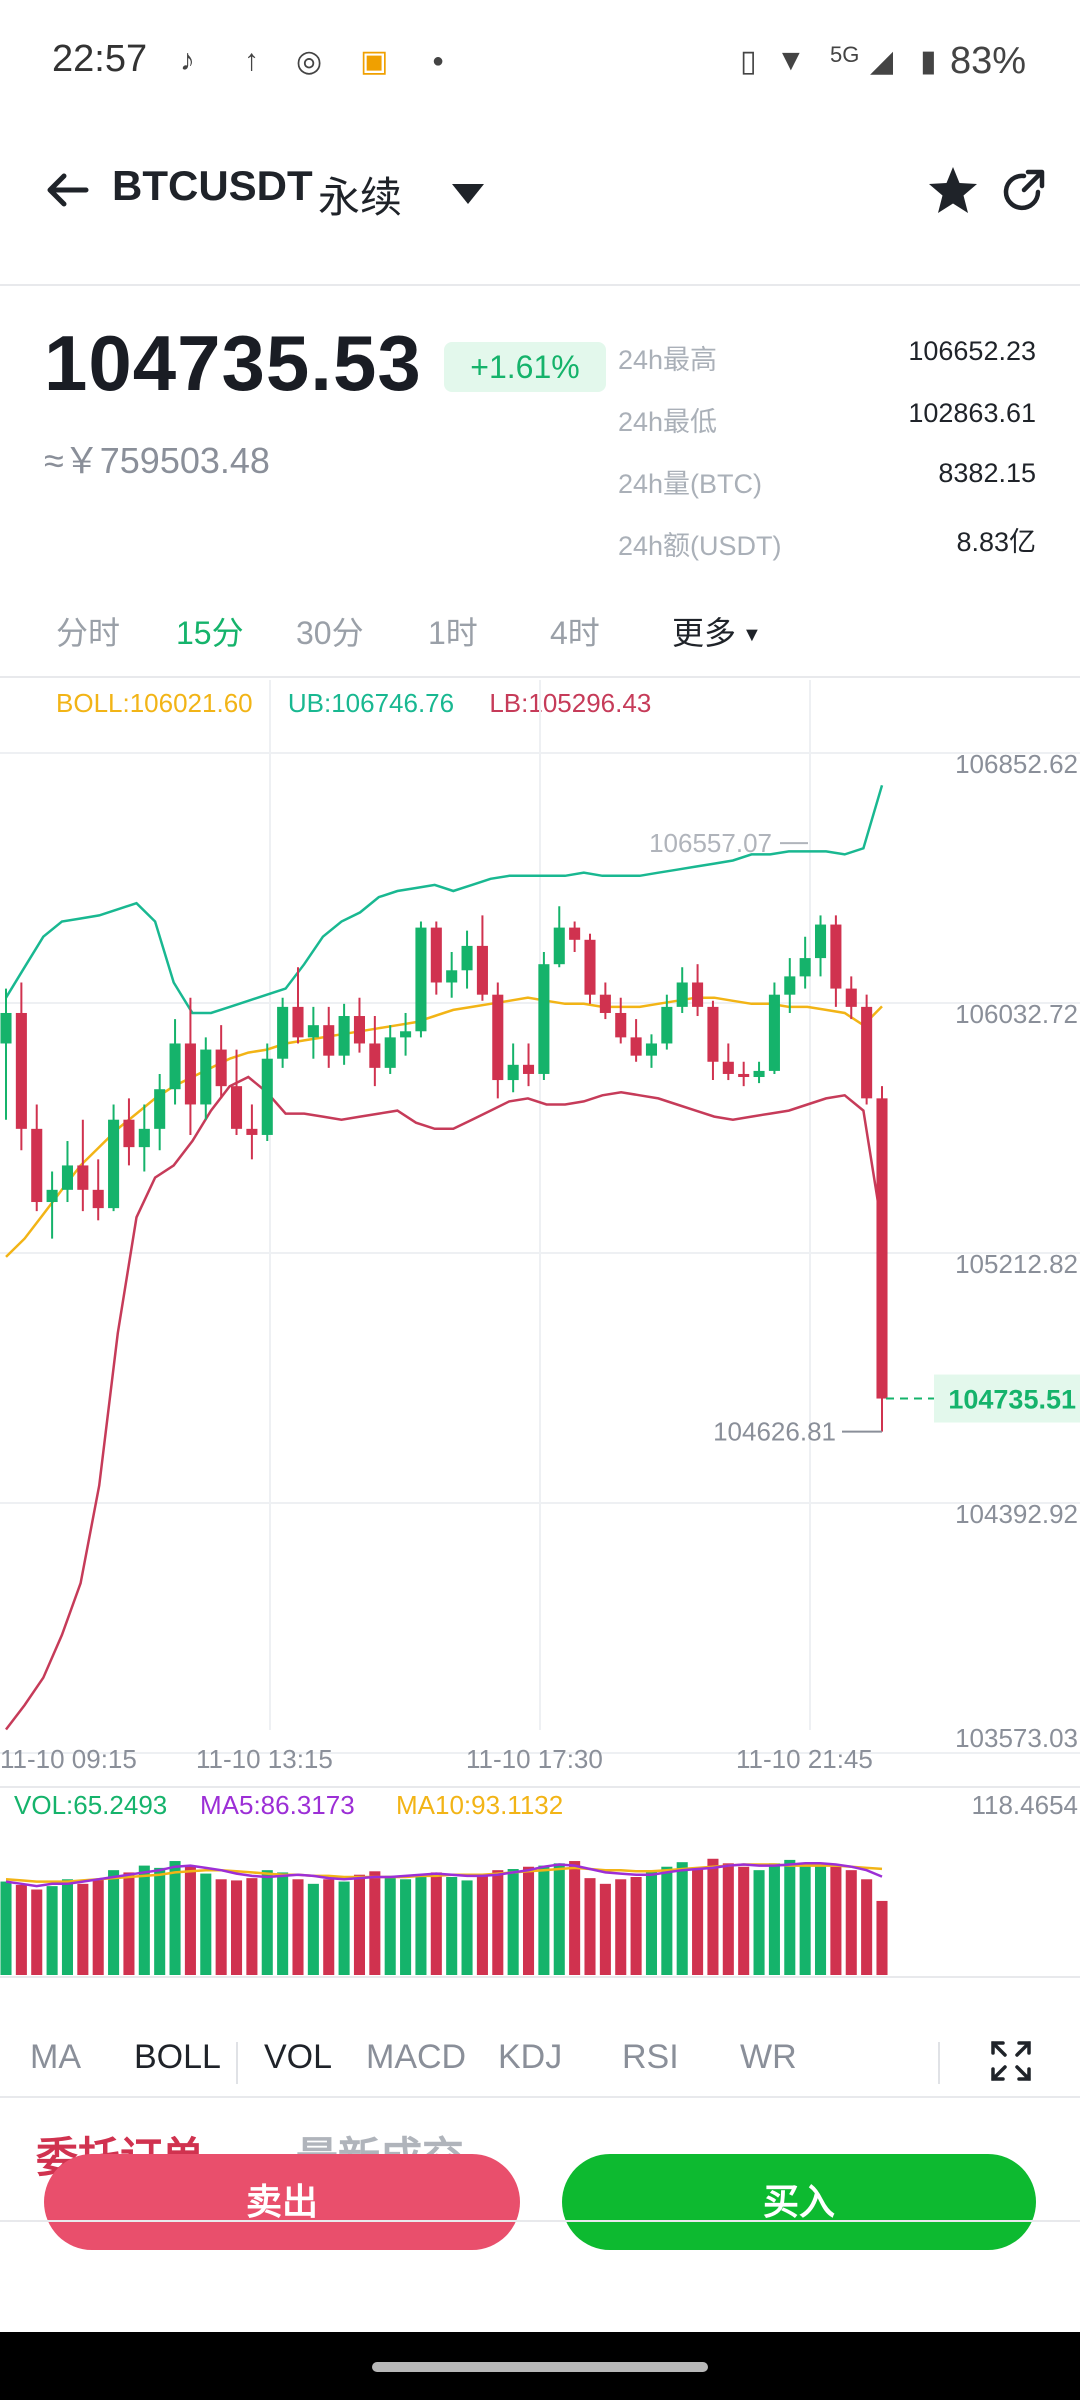 This screenshot has height=2400, width=1080. I want to click on boll-legend: BOLL:106021.60 UB:106746.76 LB:105296.43, so click(367, 703).